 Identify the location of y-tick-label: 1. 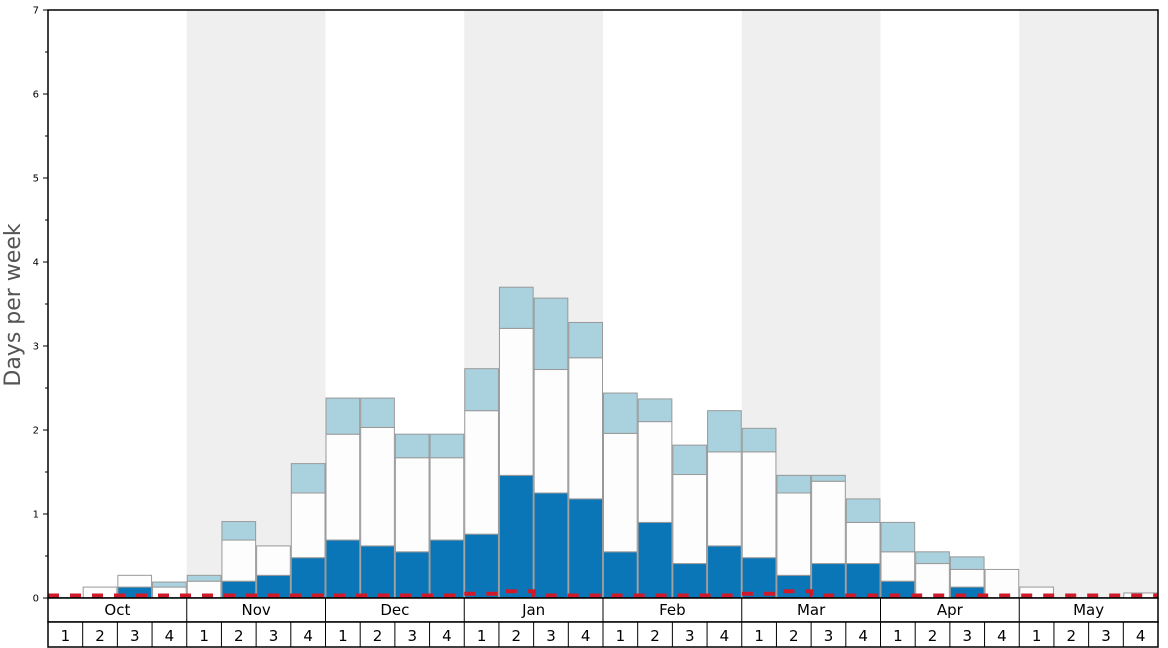
(36, 515).